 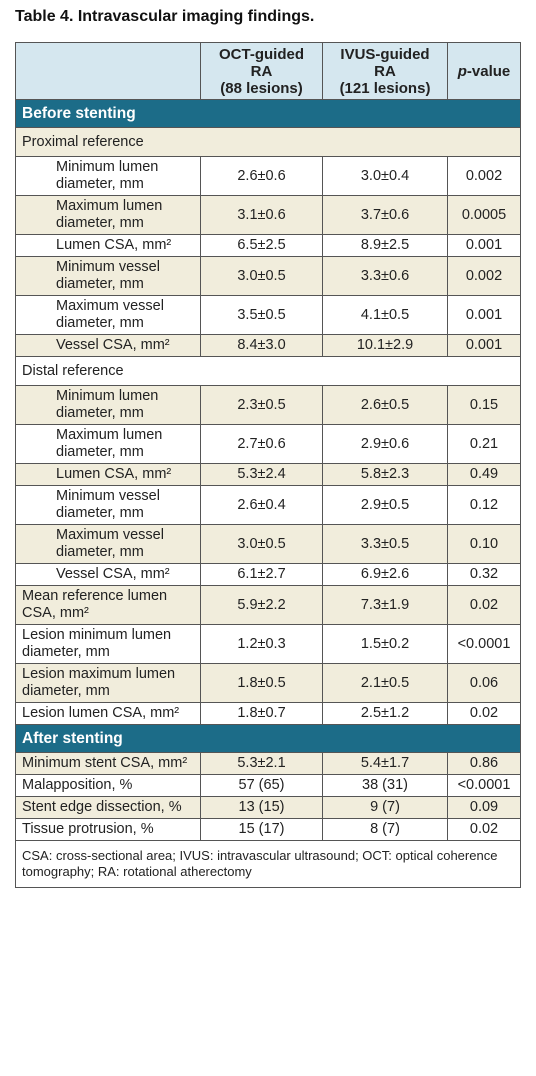 I want to click on header-text: (88 lesions), so click(x=261, y=88).